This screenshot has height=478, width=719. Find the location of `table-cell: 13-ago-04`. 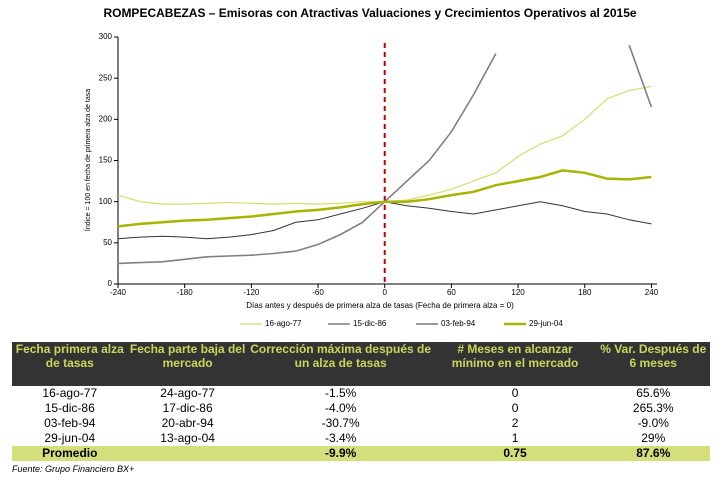

table-cell: 13-ago-04 is located at coordinates (187, 438).